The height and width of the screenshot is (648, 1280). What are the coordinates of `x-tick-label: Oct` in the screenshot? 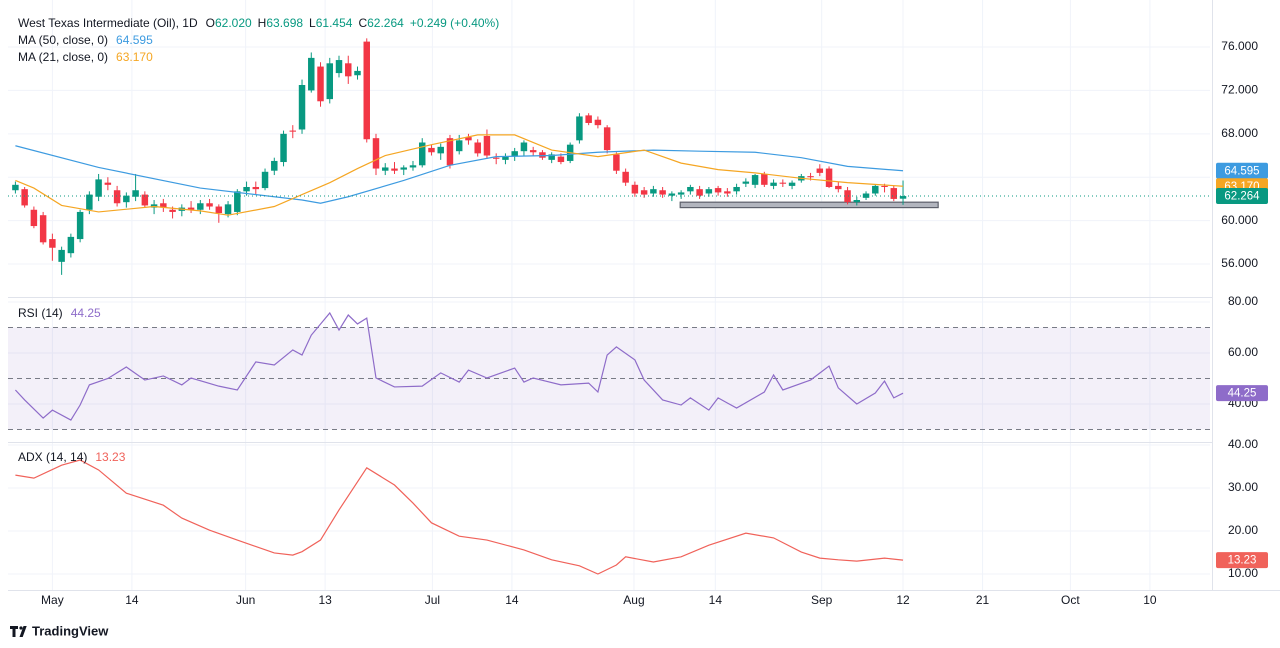 It's located at (1070, 600).